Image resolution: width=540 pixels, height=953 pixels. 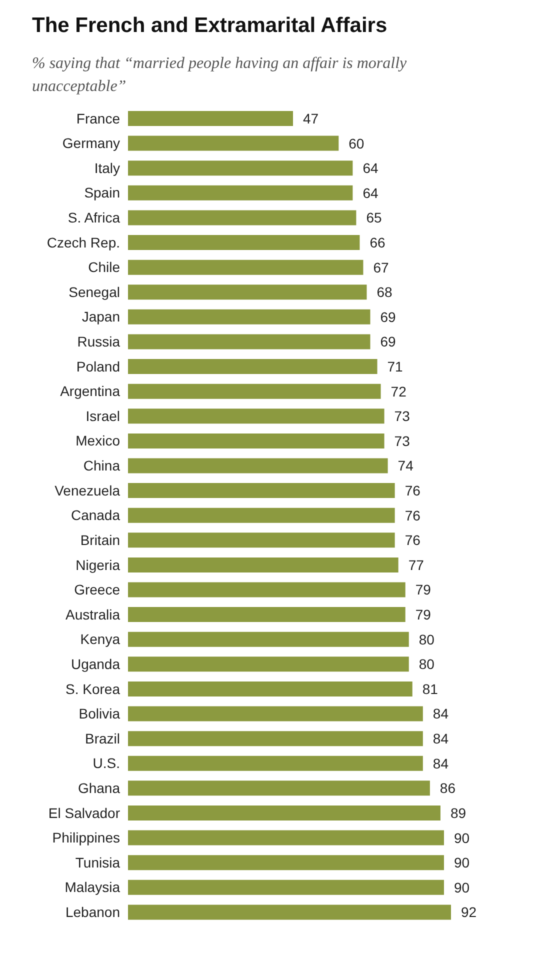 What do you see at coordinates (374, 218) in the screenshot?
I see `data-label: 65` at bounding box center [374, 218].